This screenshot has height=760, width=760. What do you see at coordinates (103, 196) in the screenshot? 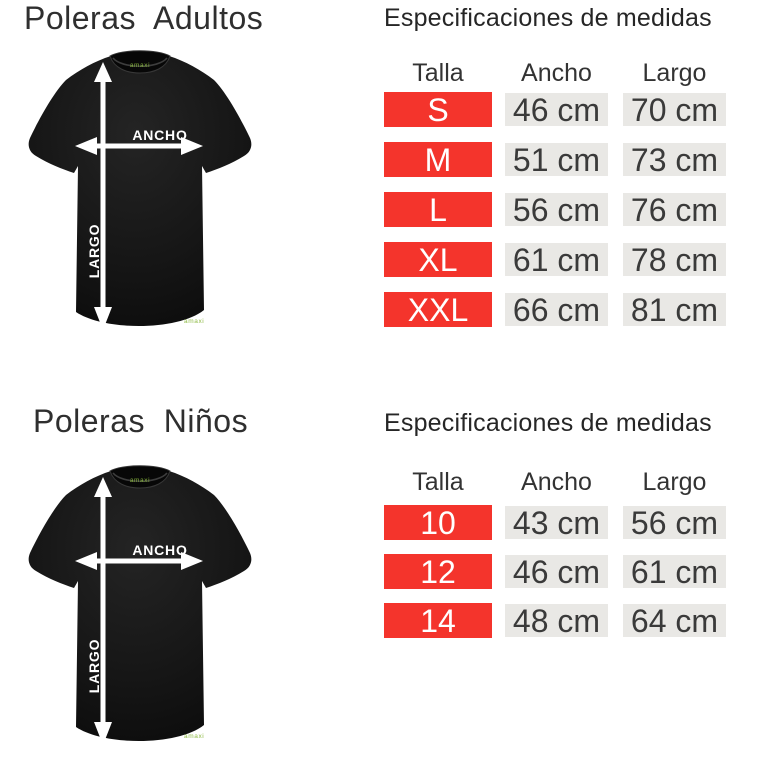
I see `length-arrow` at bounding box center [103, 196].